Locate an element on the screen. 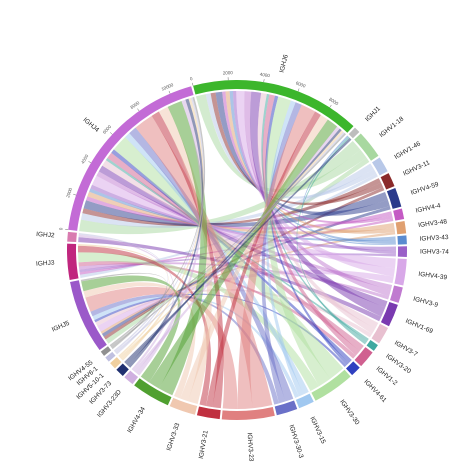 This screenshot has height=474, width=474. segment-label: IGHV3-11 is located at coordinates (416, 168).